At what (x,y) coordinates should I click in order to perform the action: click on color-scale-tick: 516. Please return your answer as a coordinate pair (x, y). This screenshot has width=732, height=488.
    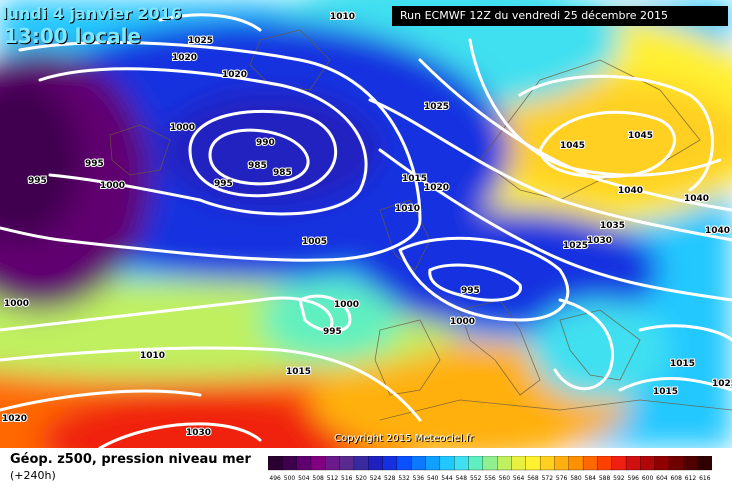
    Looking at the image, I should click on (347, 478).